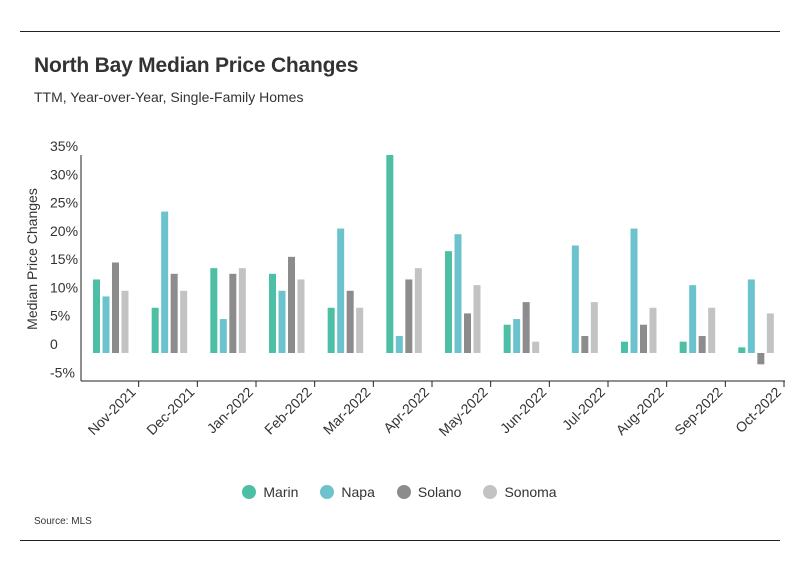 This screenshot has height=575, width=799. I want to click on bar-sonoma-feb-2022, so click(301, 316).